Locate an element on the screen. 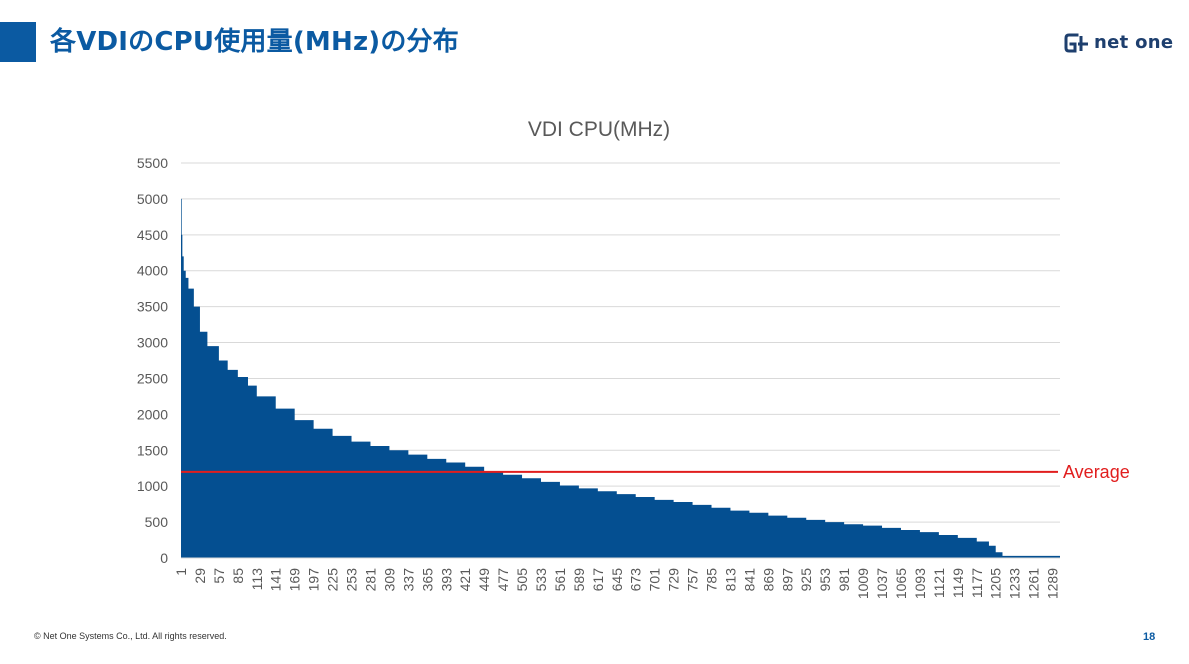 This screenshot has width=1189, height=664. x-tick-label: 505 is located at coordinates (522, 580).